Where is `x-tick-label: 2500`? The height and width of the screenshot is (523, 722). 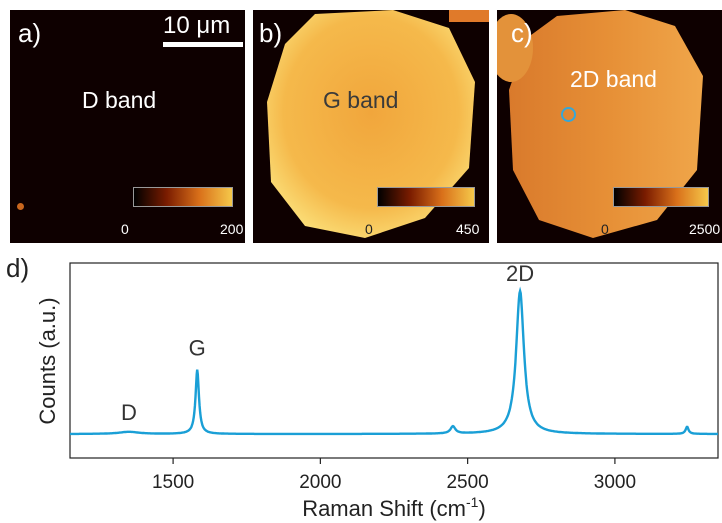 x-tick-label: 2500 is located at coordinates (467, 482).